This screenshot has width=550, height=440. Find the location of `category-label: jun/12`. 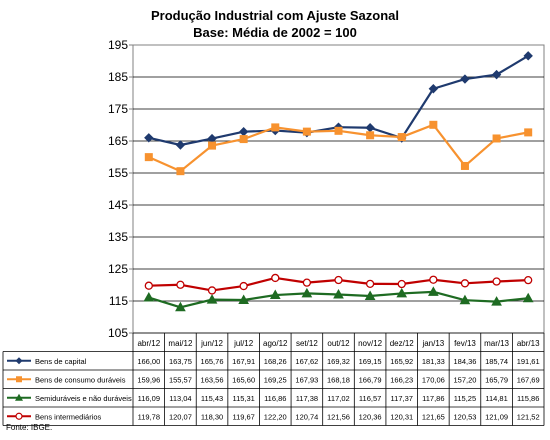

category-label: jun/12 is located at coordinates (211, 343).